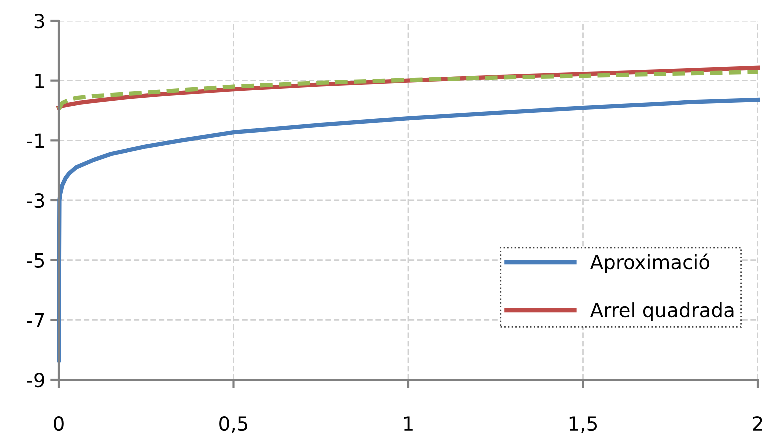 This screenshot has height=443, width=771. Describe the element at coordinates (35, 320) in the screenshot. I see `y-tick-label: -7` at that location.